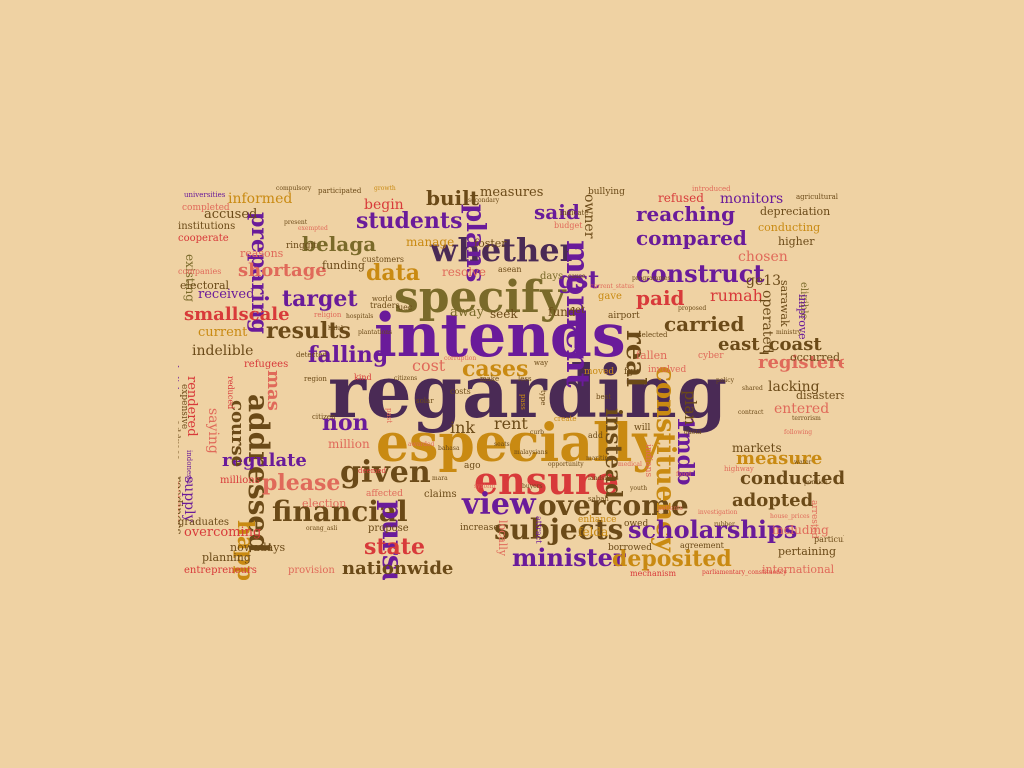 The height and width of the screenshot is (768, 1024). I want to click on word-scholarships: scholarships, so click(713, 529).